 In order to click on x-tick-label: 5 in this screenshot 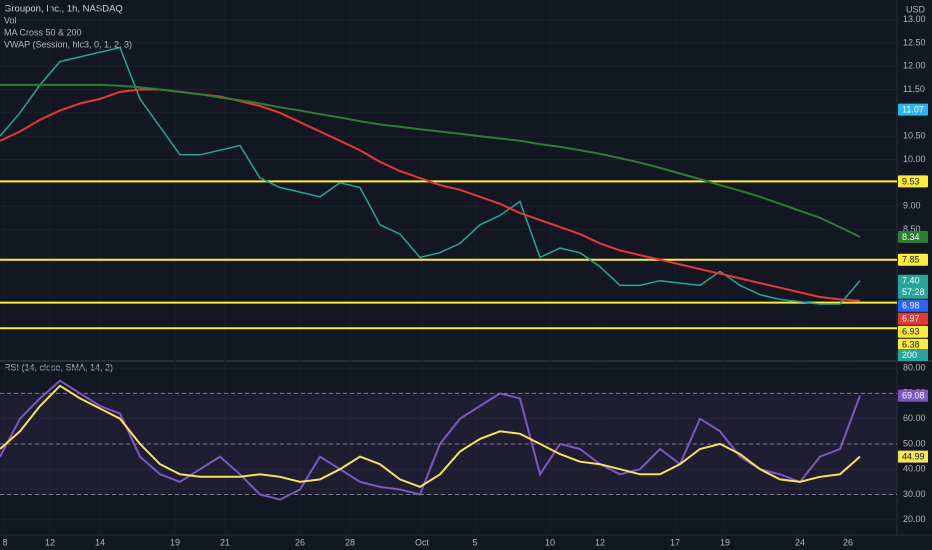, I will do `click(474, 542)`.